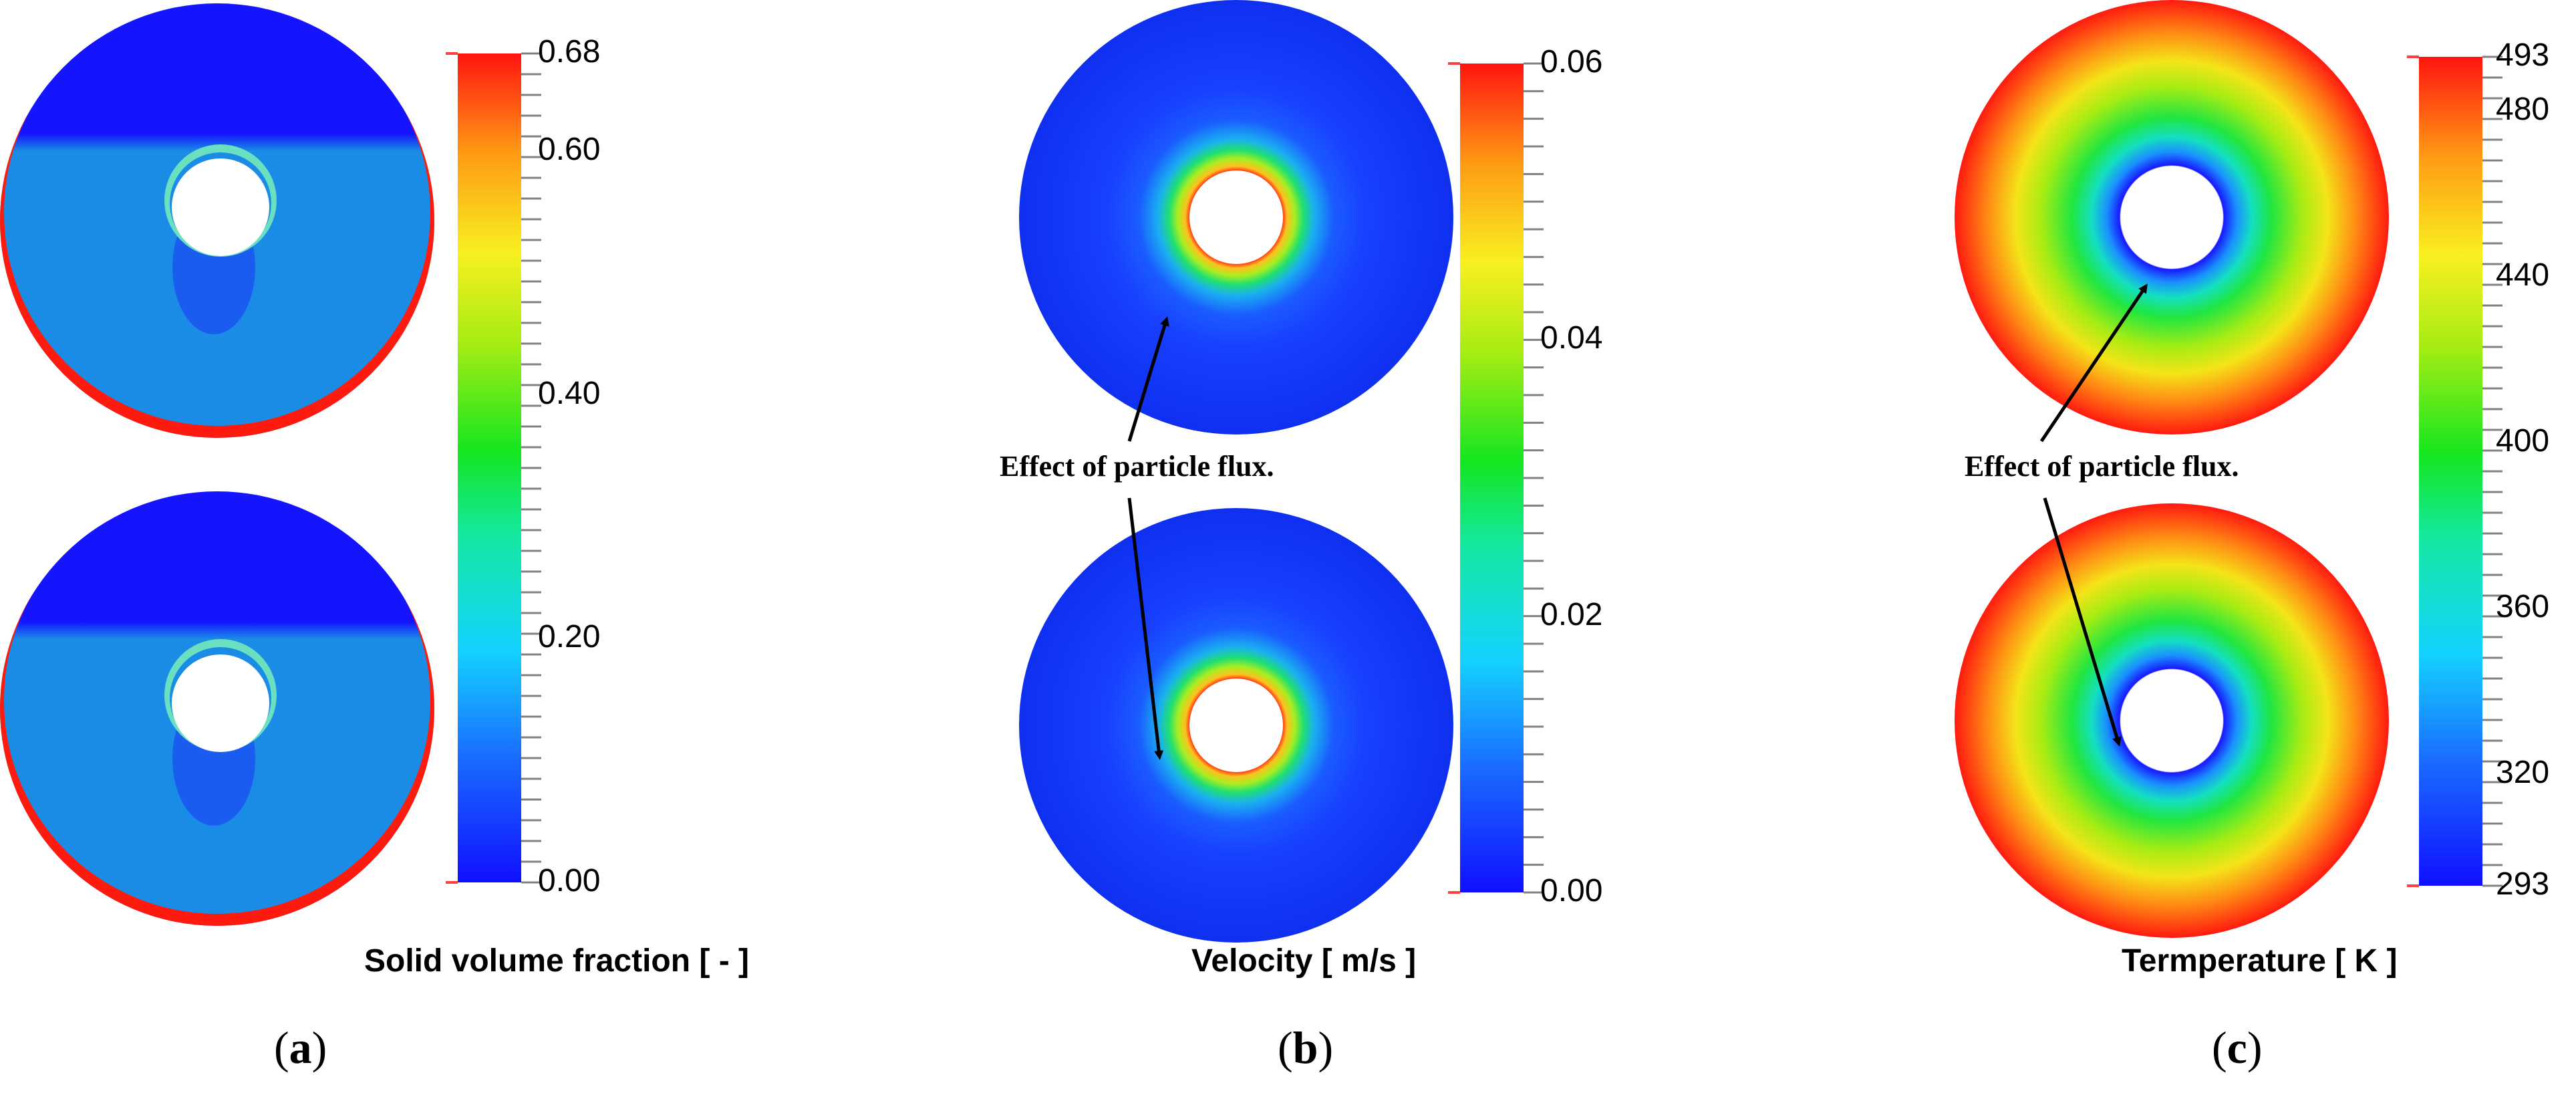 This screenshot has width=2576, height=1097. Describe the element at coordinates (2260, 961) in the screenshot. I see `colorbar-c-title: Termperature [ K ]` at that location.